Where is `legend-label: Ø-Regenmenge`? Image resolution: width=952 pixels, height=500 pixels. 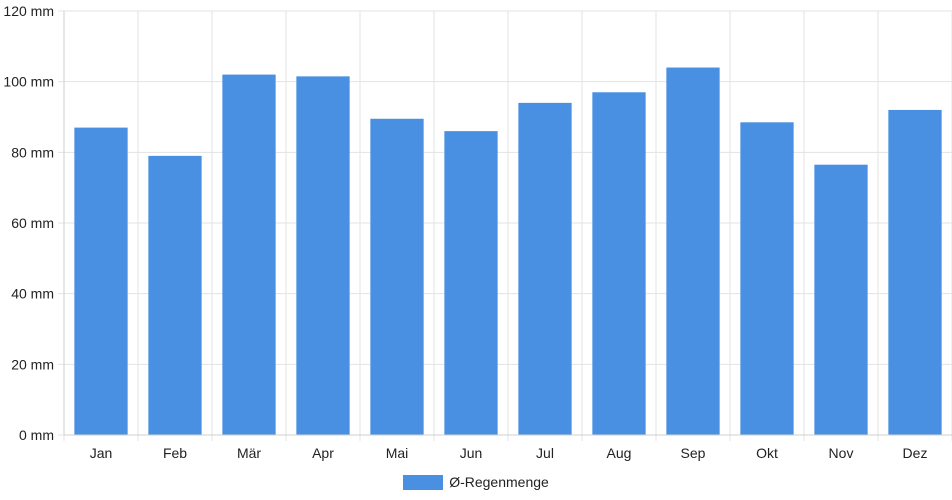 legend-label: Ø-Regenmenge is located at coordinates (499, 482).